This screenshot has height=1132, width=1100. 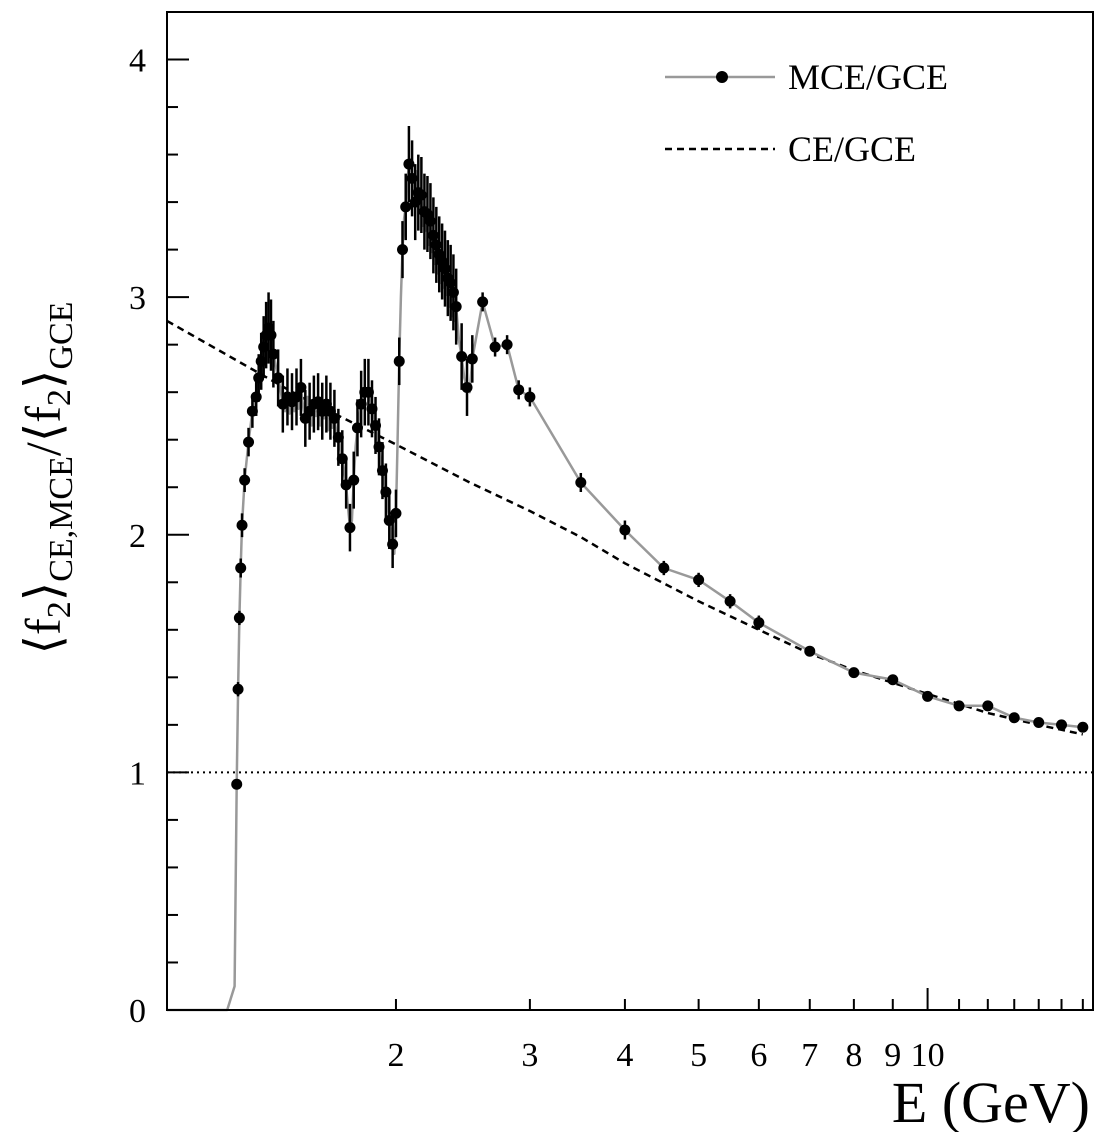 I want to click on y-axis-title-sub-ce: CE,MCE, so click(x=61, y=519).